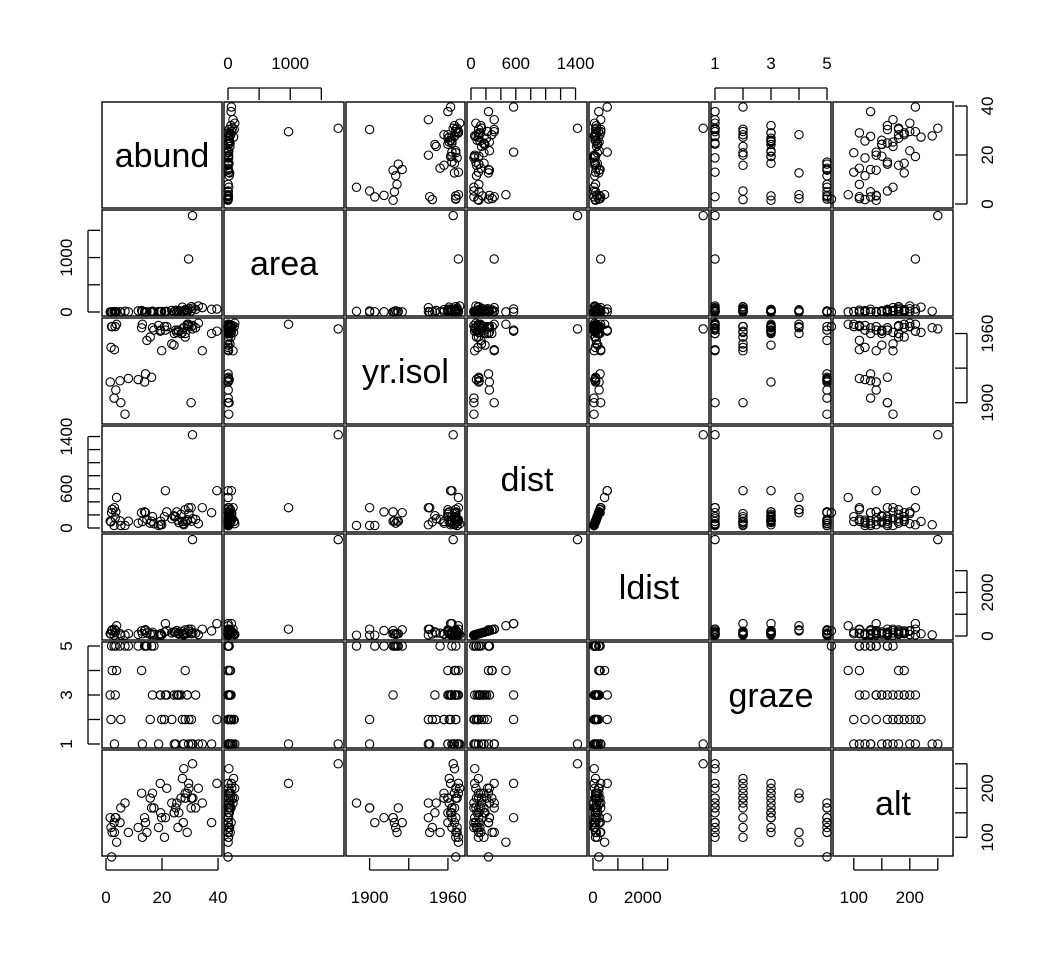 The height and width of the screenshot is (960, 1056). What do you see at coordinates (910, 897) in the screenshot?
I see `tick-label: 200` at bounding box center [910, 897].